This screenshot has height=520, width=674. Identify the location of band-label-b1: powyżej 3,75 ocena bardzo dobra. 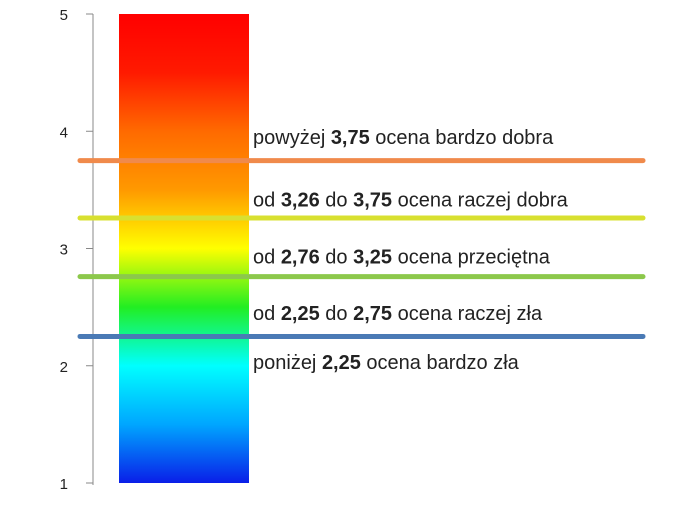
(403, 138).